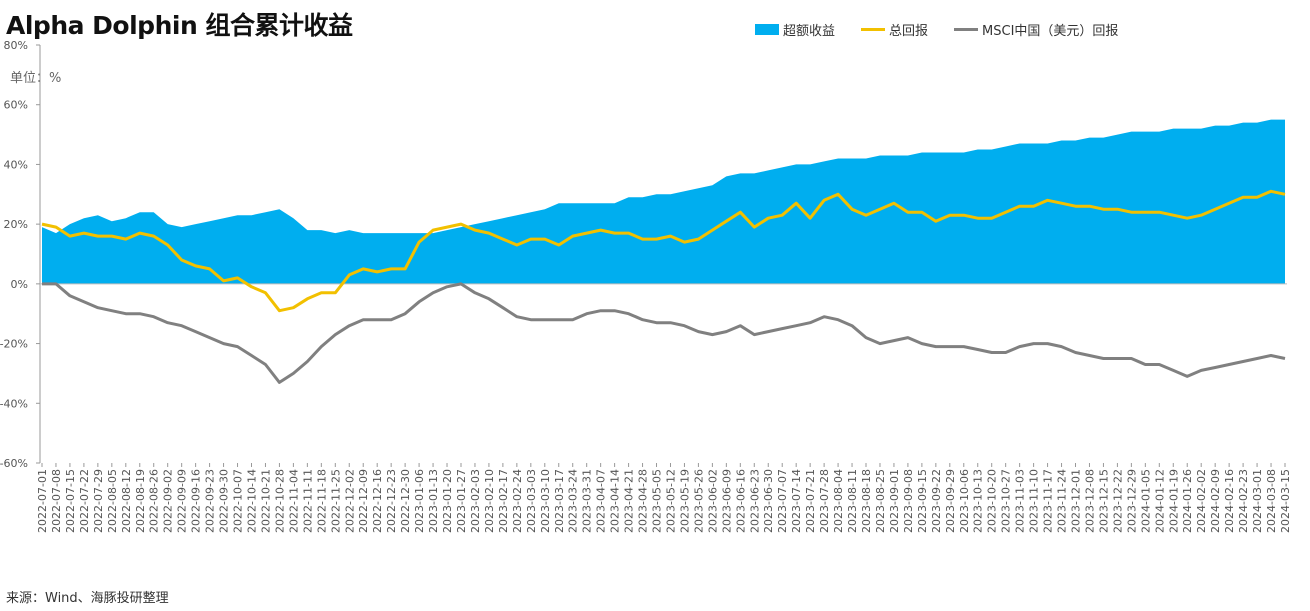  I want to click on x-tick-label: 2022-12-02, so click(349, 501).